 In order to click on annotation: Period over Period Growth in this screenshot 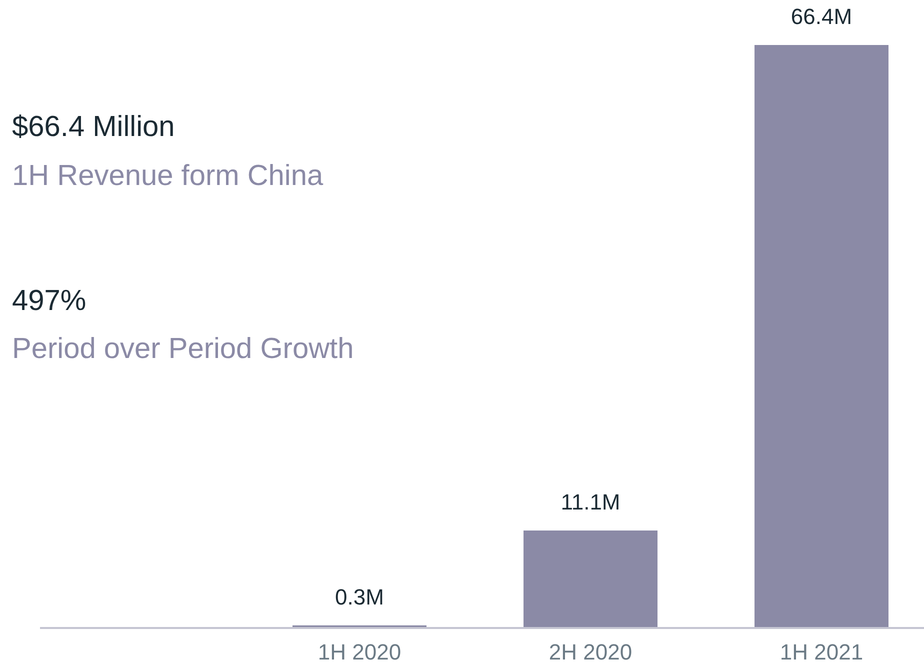, I will do `click(183, 349)`.